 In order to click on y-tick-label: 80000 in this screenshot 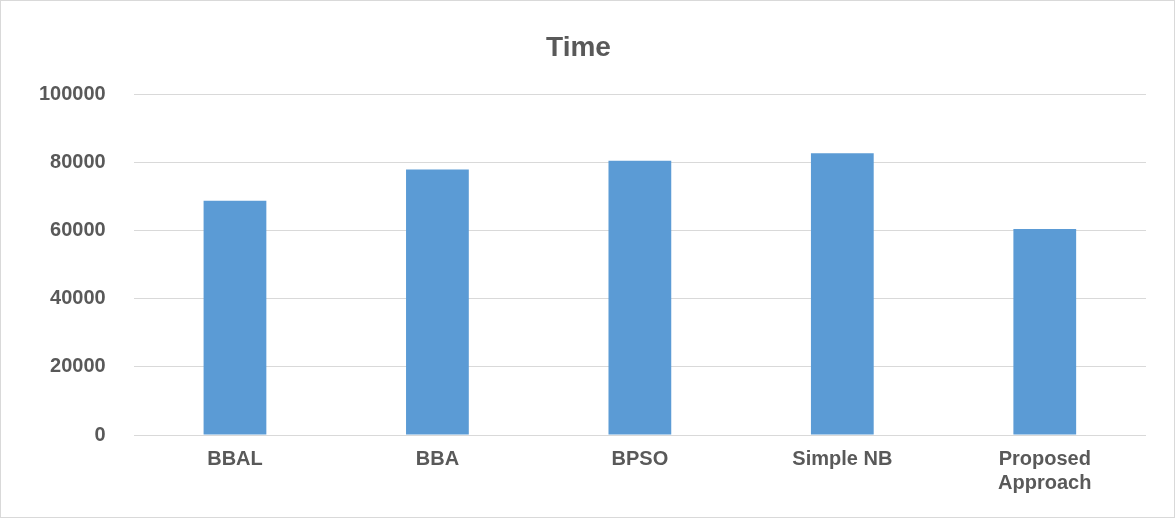, I will do `click(78, 161)`.